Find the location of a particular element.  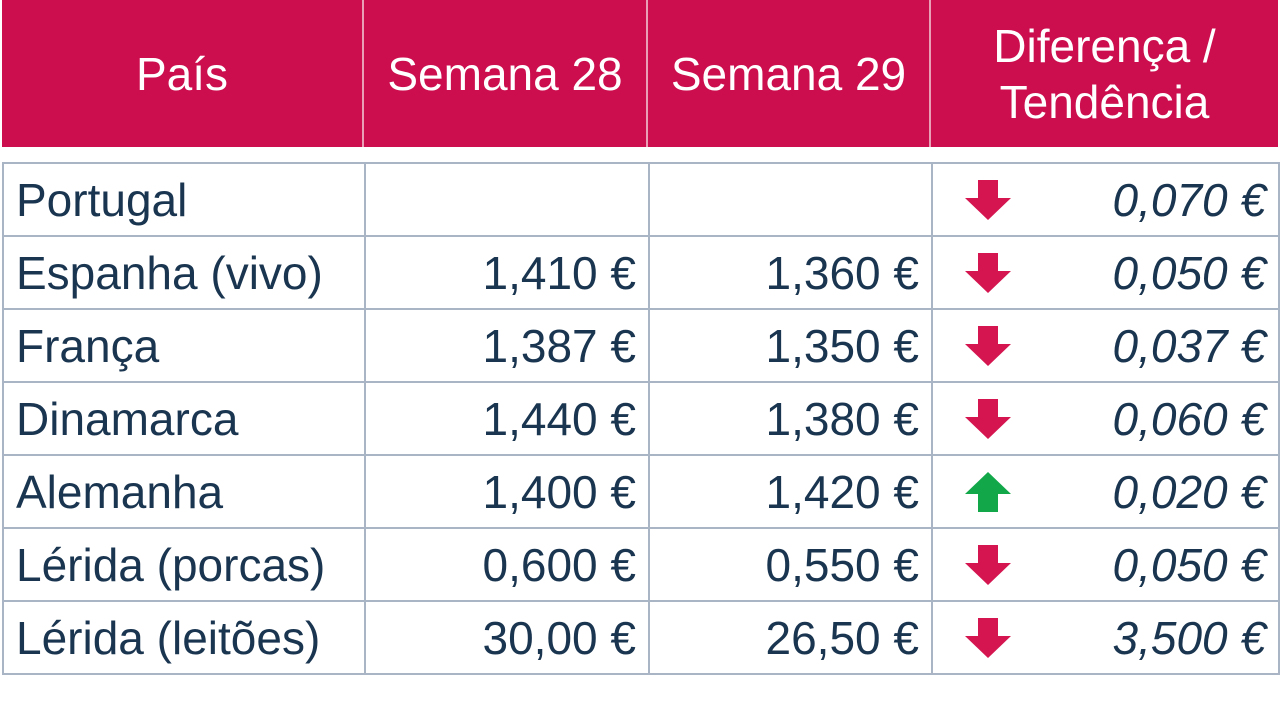

difference-value: 0,070 € is located at coordinates (1189, 199).